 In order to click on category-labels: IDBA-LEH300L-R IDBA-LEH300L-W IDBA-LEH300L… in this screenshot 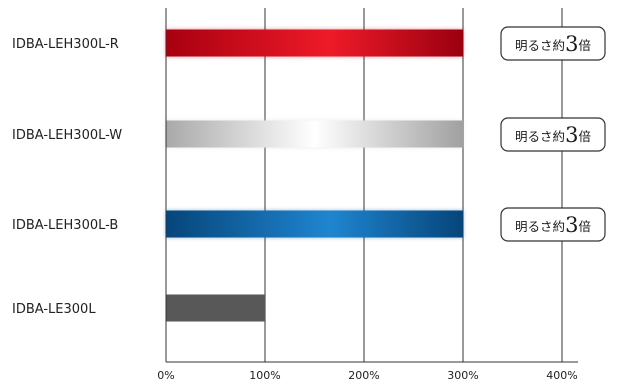, I will do `click(67, 177)`.